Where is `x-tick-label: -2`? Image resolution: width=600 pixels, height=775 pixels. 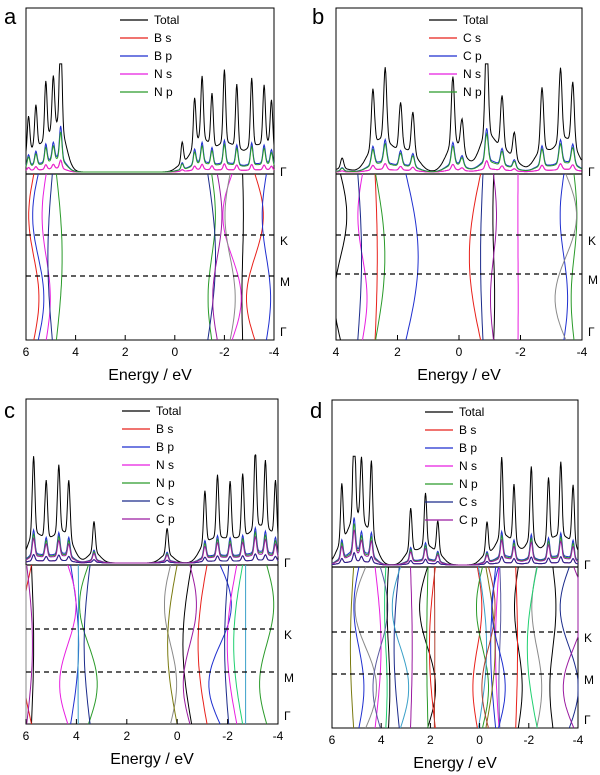 x-tick-label: -2 is located at coordinates (224, 352).